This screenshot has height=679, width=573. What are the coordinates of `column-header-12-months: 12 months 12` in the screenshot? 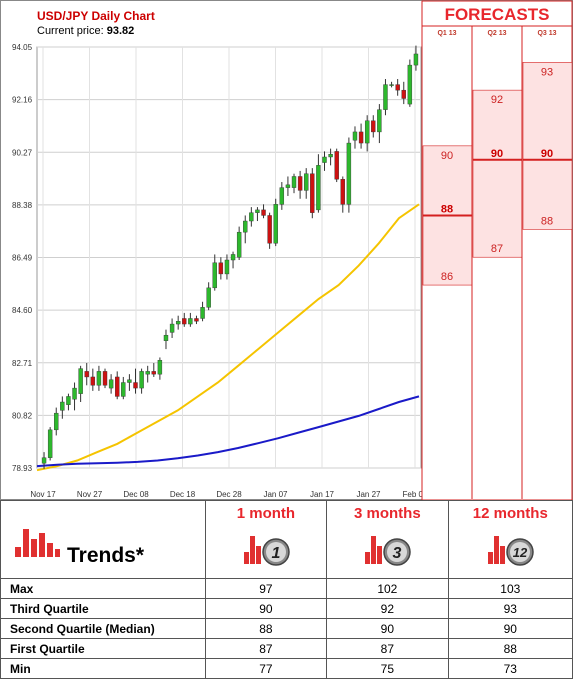 It's located at (510, 539).